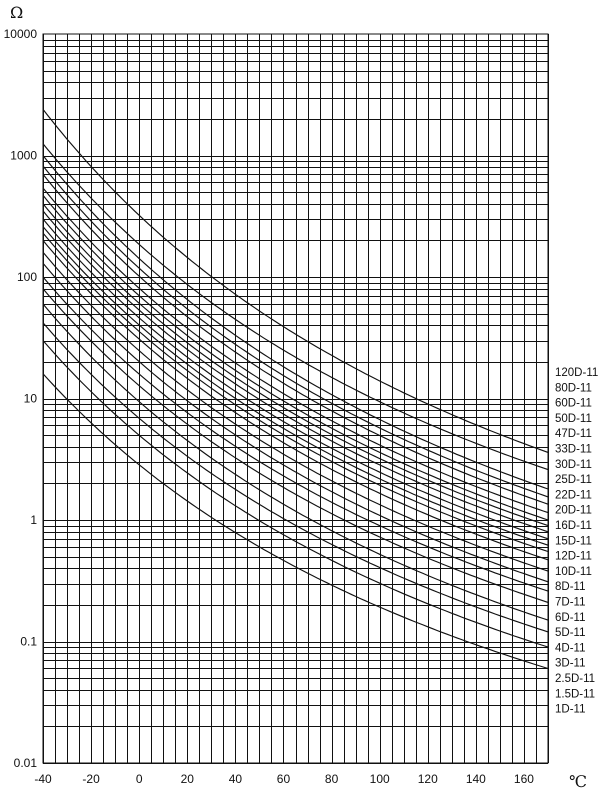 The width and height of the screenshot is (599, 797). What do you see at coordinates (573, 434) in the screenshot?
I see `legend-label: 47D-11` at bounding box center [573, 434].